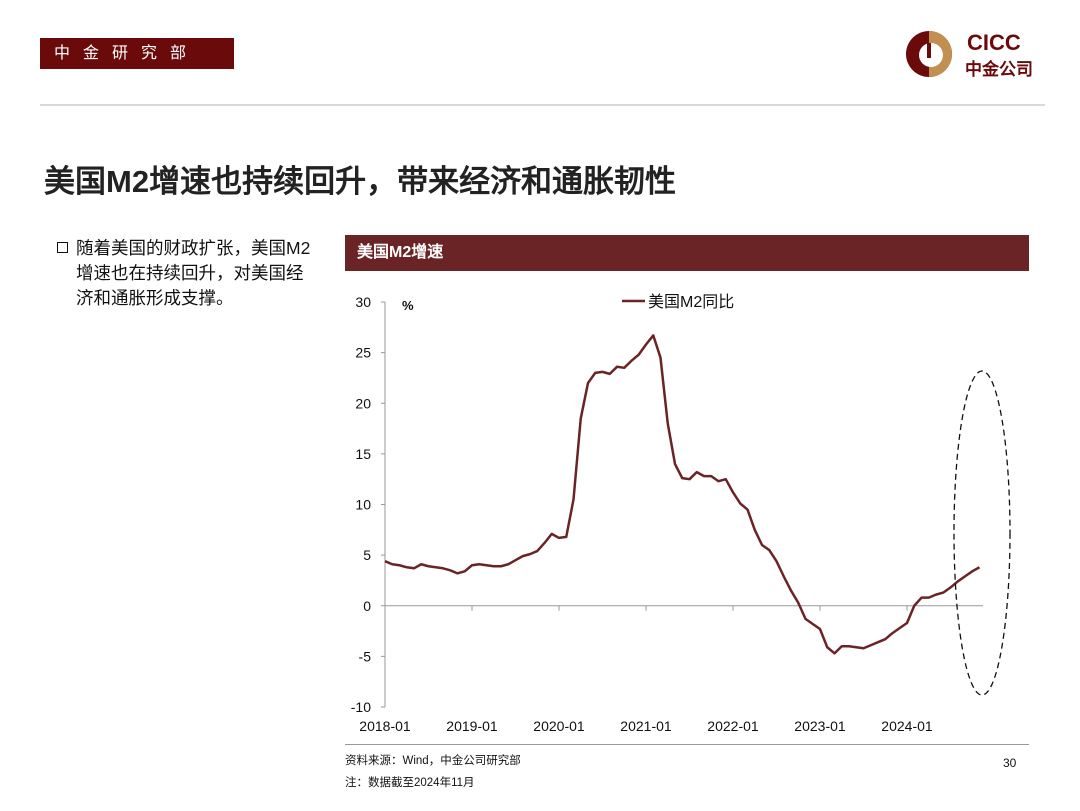 Image resolution: width=1080 pixels, height=811 pixels. What do you see at coordinates (1010, 763) in the screenshot?
I see `page-number: 30` at bounding box center [1010, 763].